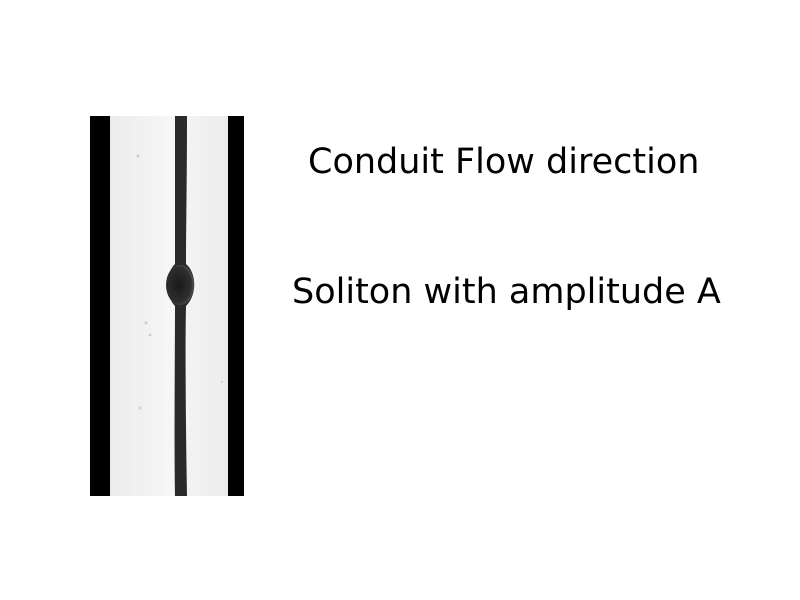  I want to click on soliton-bulge, so click(180, 285).